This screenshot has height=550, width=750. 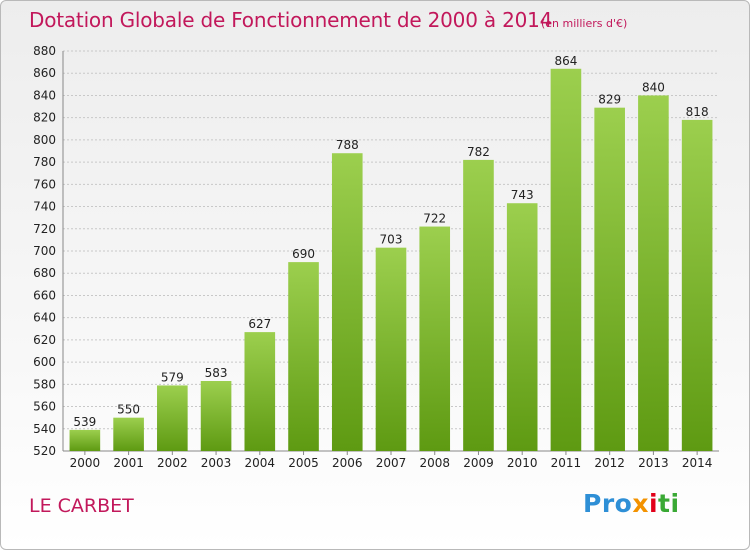 I want to click on y-tick-label: 780, so click(x=44, y=162).